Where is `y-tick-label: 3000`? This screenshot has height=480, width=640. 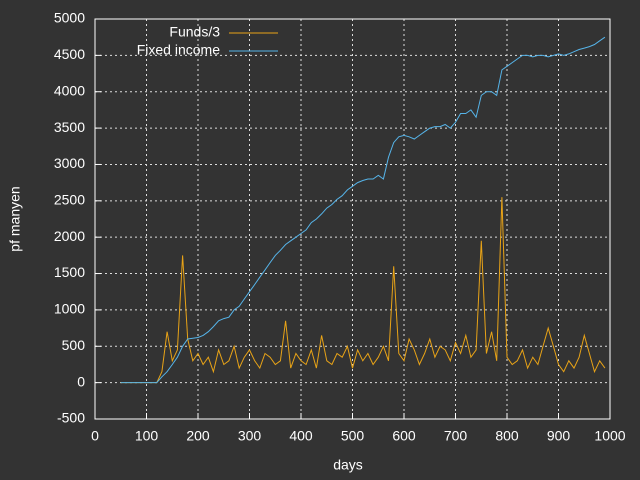 y-tick-label: 3000 is located at coordinates (69, 163).